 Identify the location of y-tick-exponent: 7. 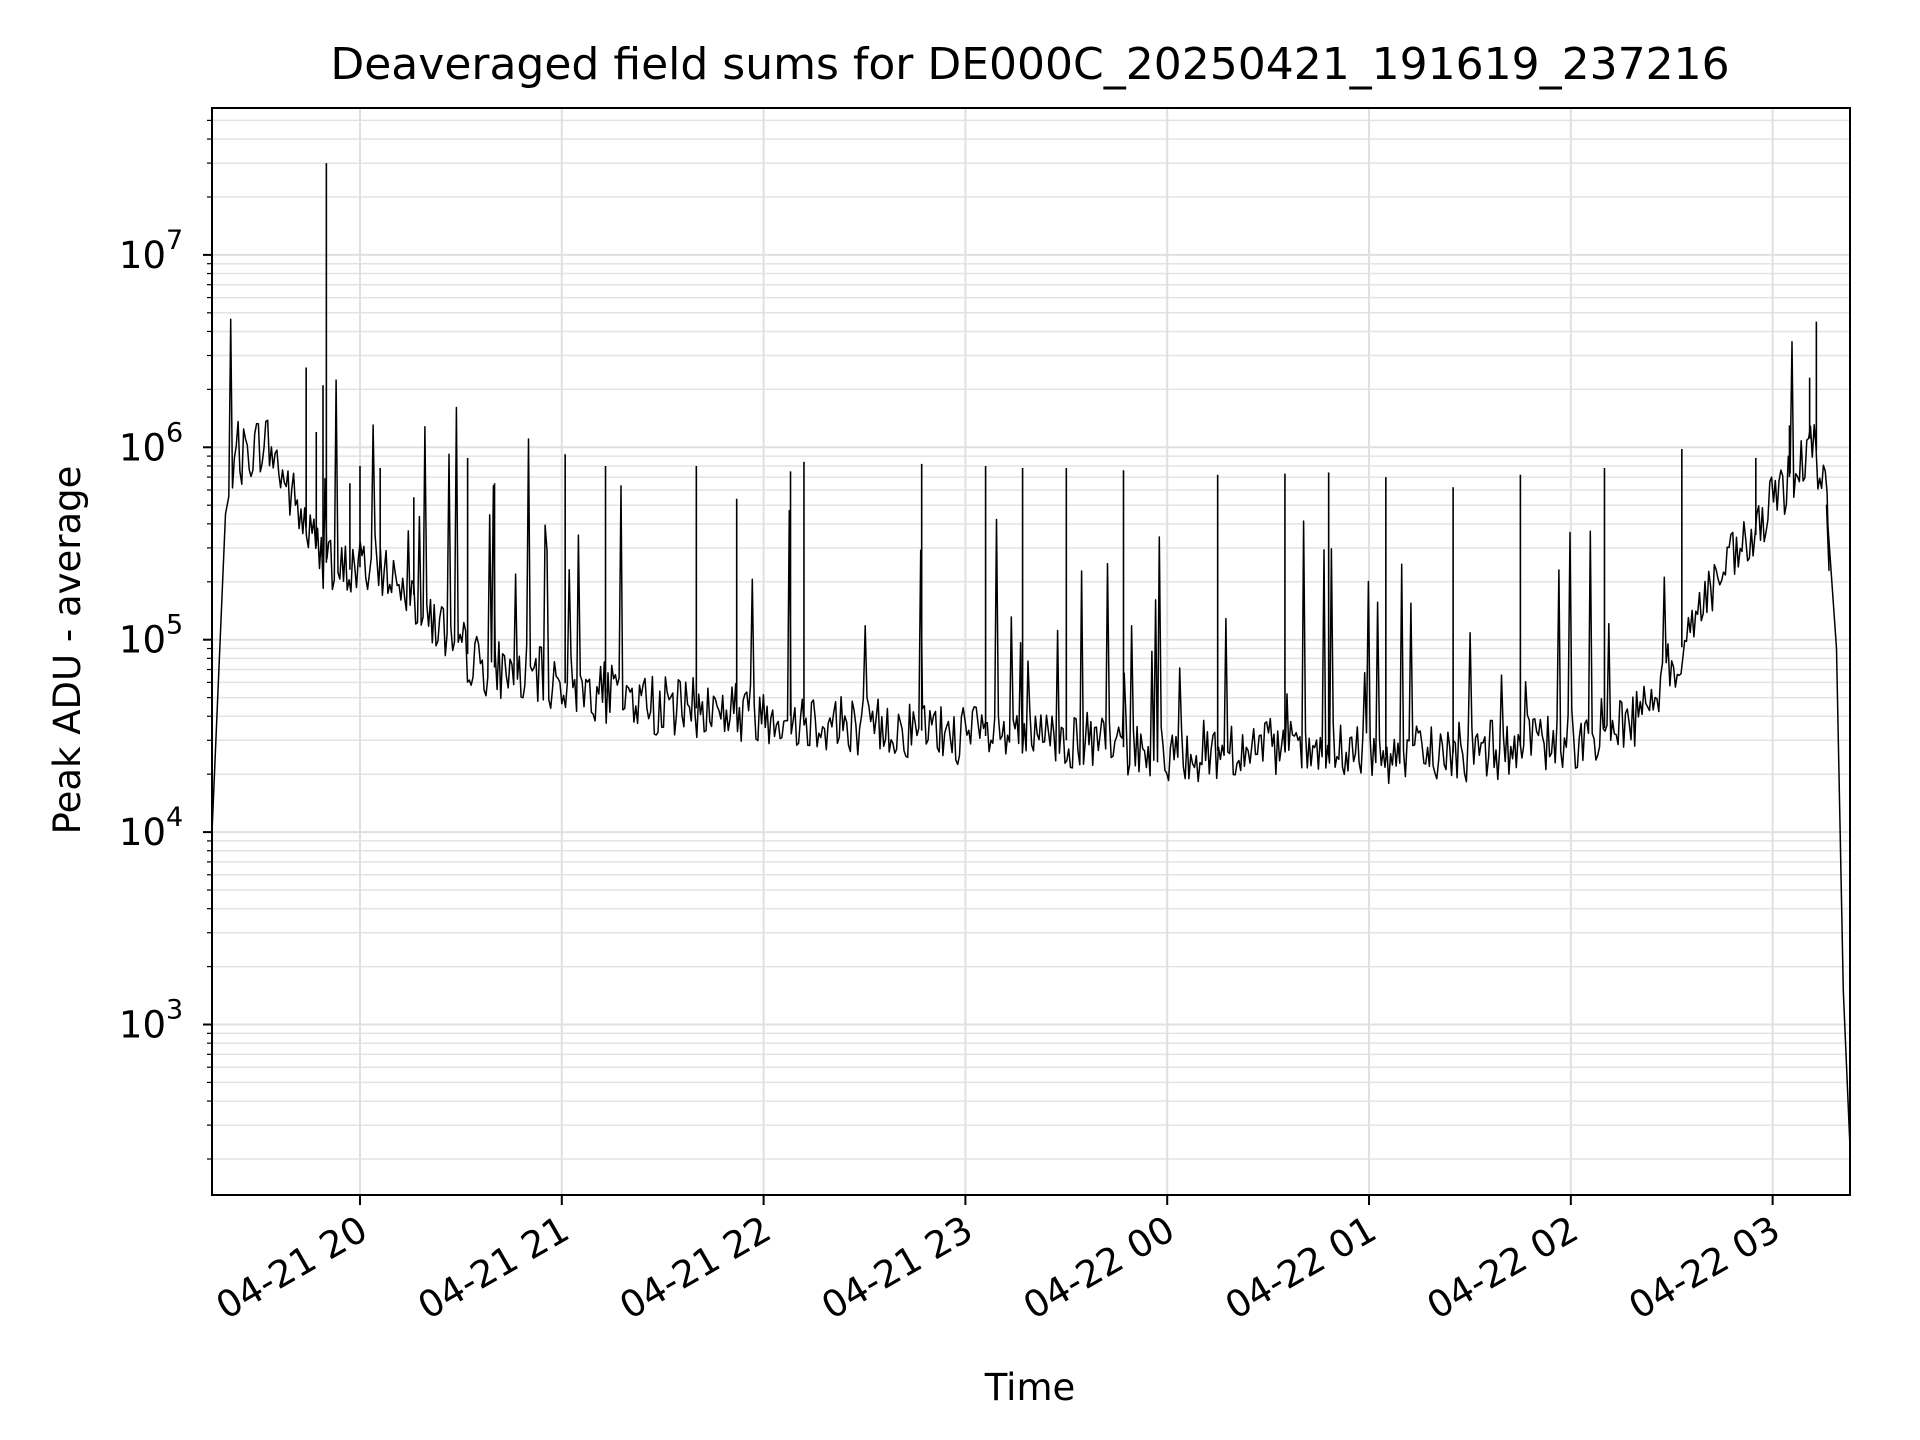
(174, 240).